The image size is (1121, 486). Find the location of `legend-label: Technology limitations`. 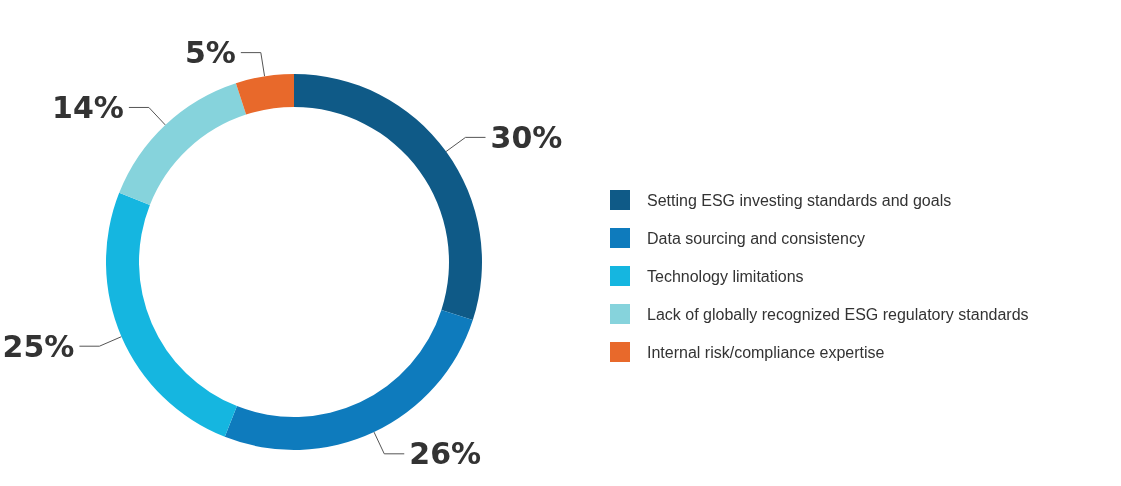

legend-label: Technology limitations is located at coordinates (725, 276).